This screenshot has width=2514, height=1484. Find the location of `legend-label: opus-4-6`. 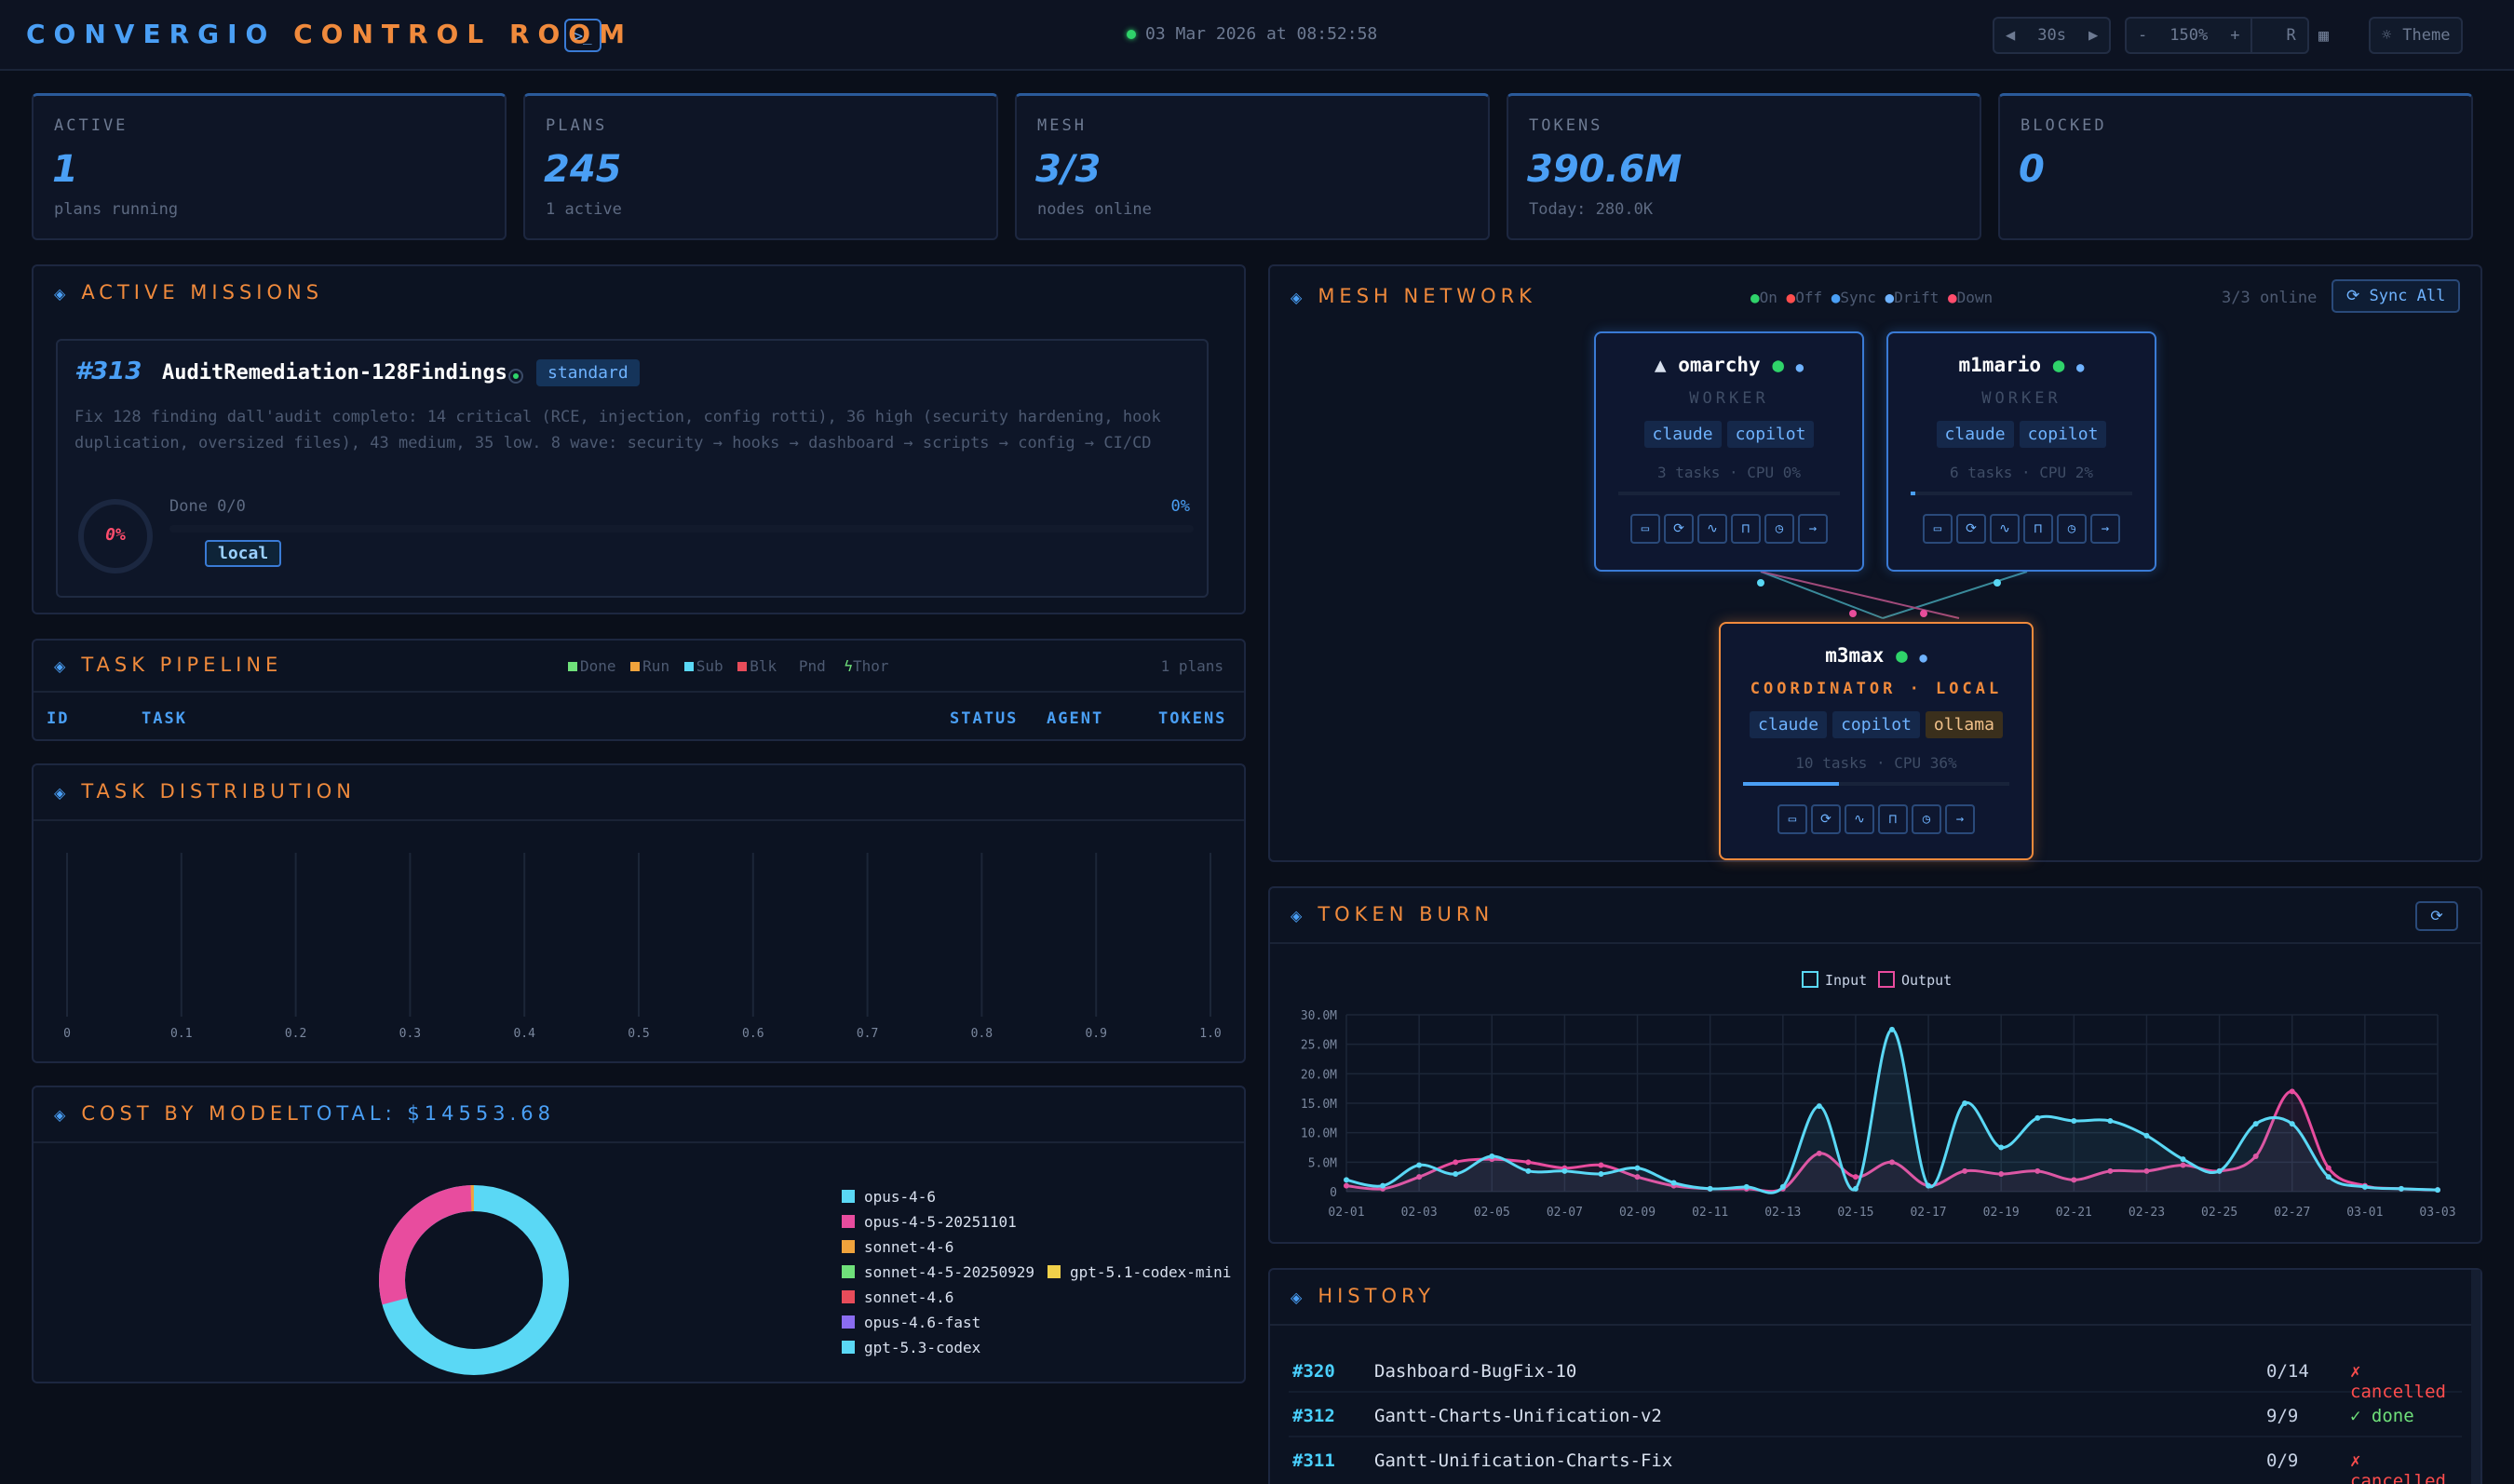

legend-label: opus-4-6 is located at coordinates (901, 1197).